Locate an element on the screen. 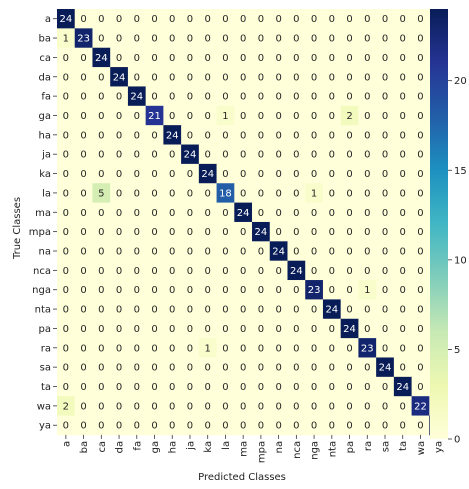 The image size is (469, 489). y-tick-label: ba is located at coordinates (45, 39).